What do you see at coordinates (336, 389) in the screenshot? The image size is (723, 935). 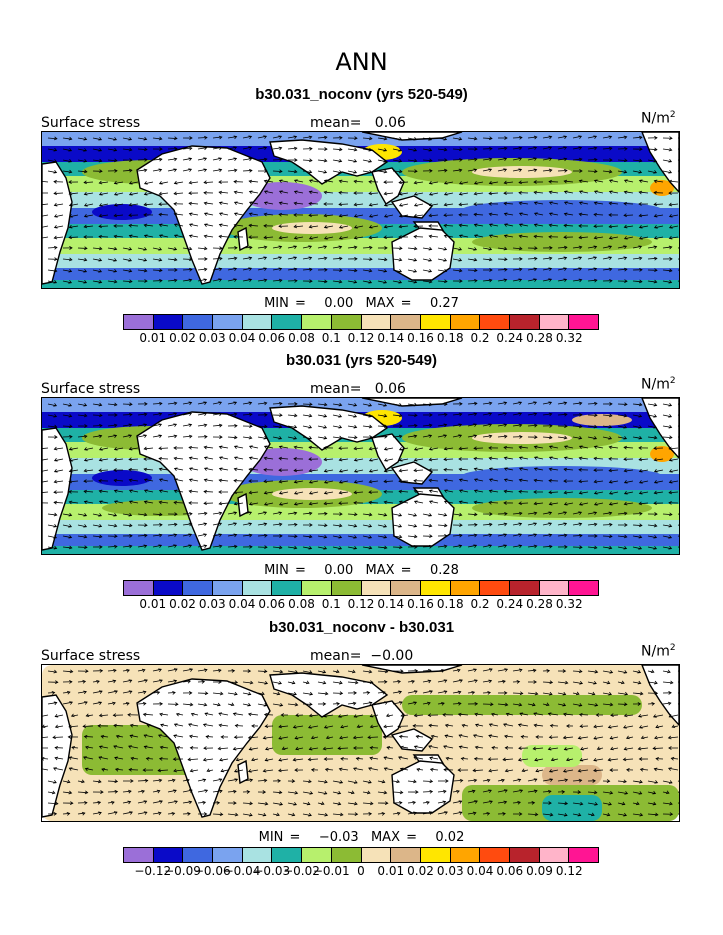 I see `panel-2-mean-label: mean=` at bounding box center [336, 389].